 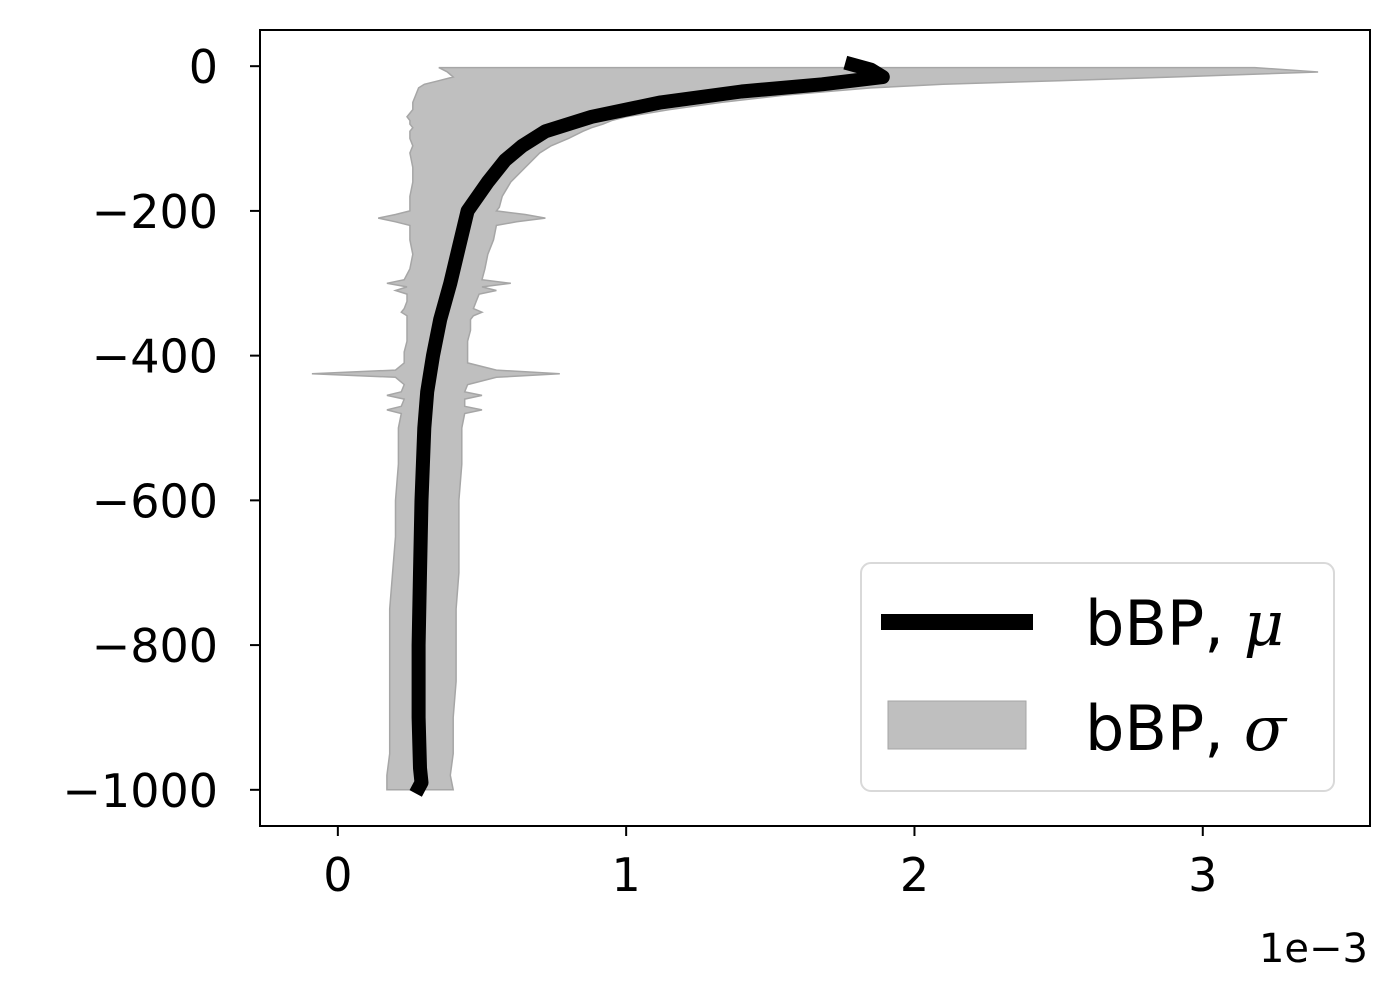 I want to click on legend-label-mean: bBP, μ, so click(x=1184, y=623).